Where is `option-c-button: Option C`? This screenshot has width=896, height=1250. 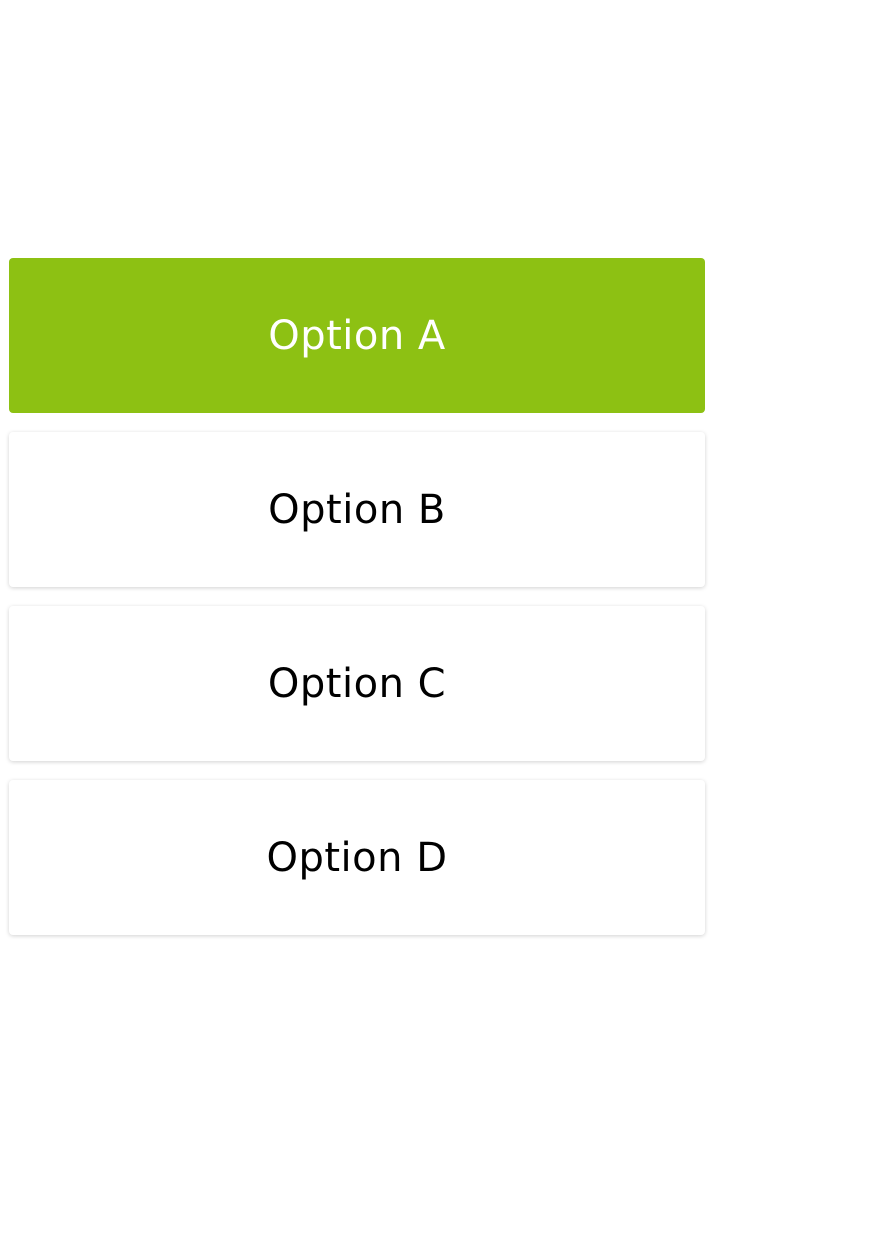 option-c-button: Option C is located at coordinates (357, 683).